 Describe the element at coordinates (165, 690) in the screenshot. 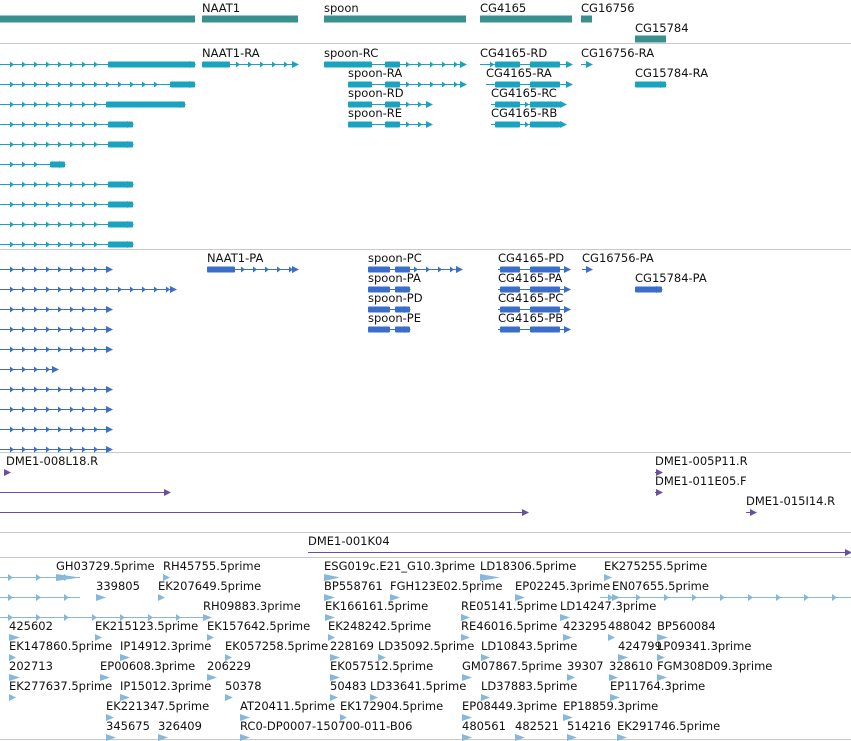

I see `est-feature-ip15012-3prime: IP15012.3prime` at that location.